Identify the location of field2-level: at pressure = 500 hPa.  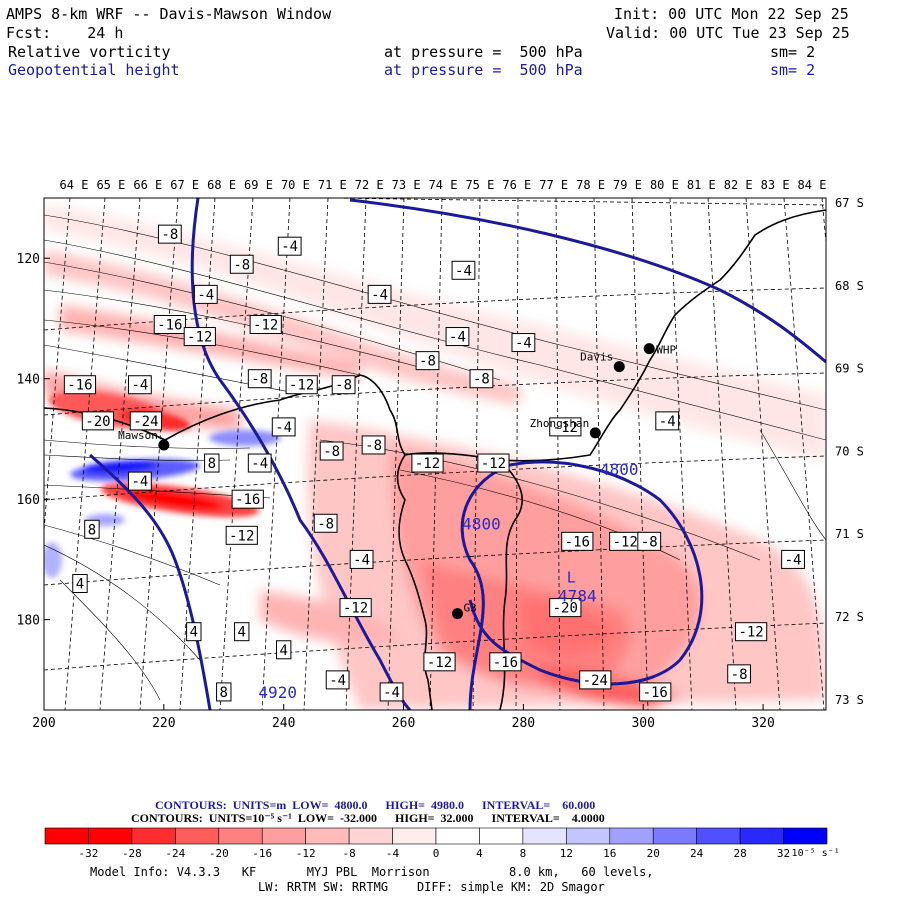
(483, 70).